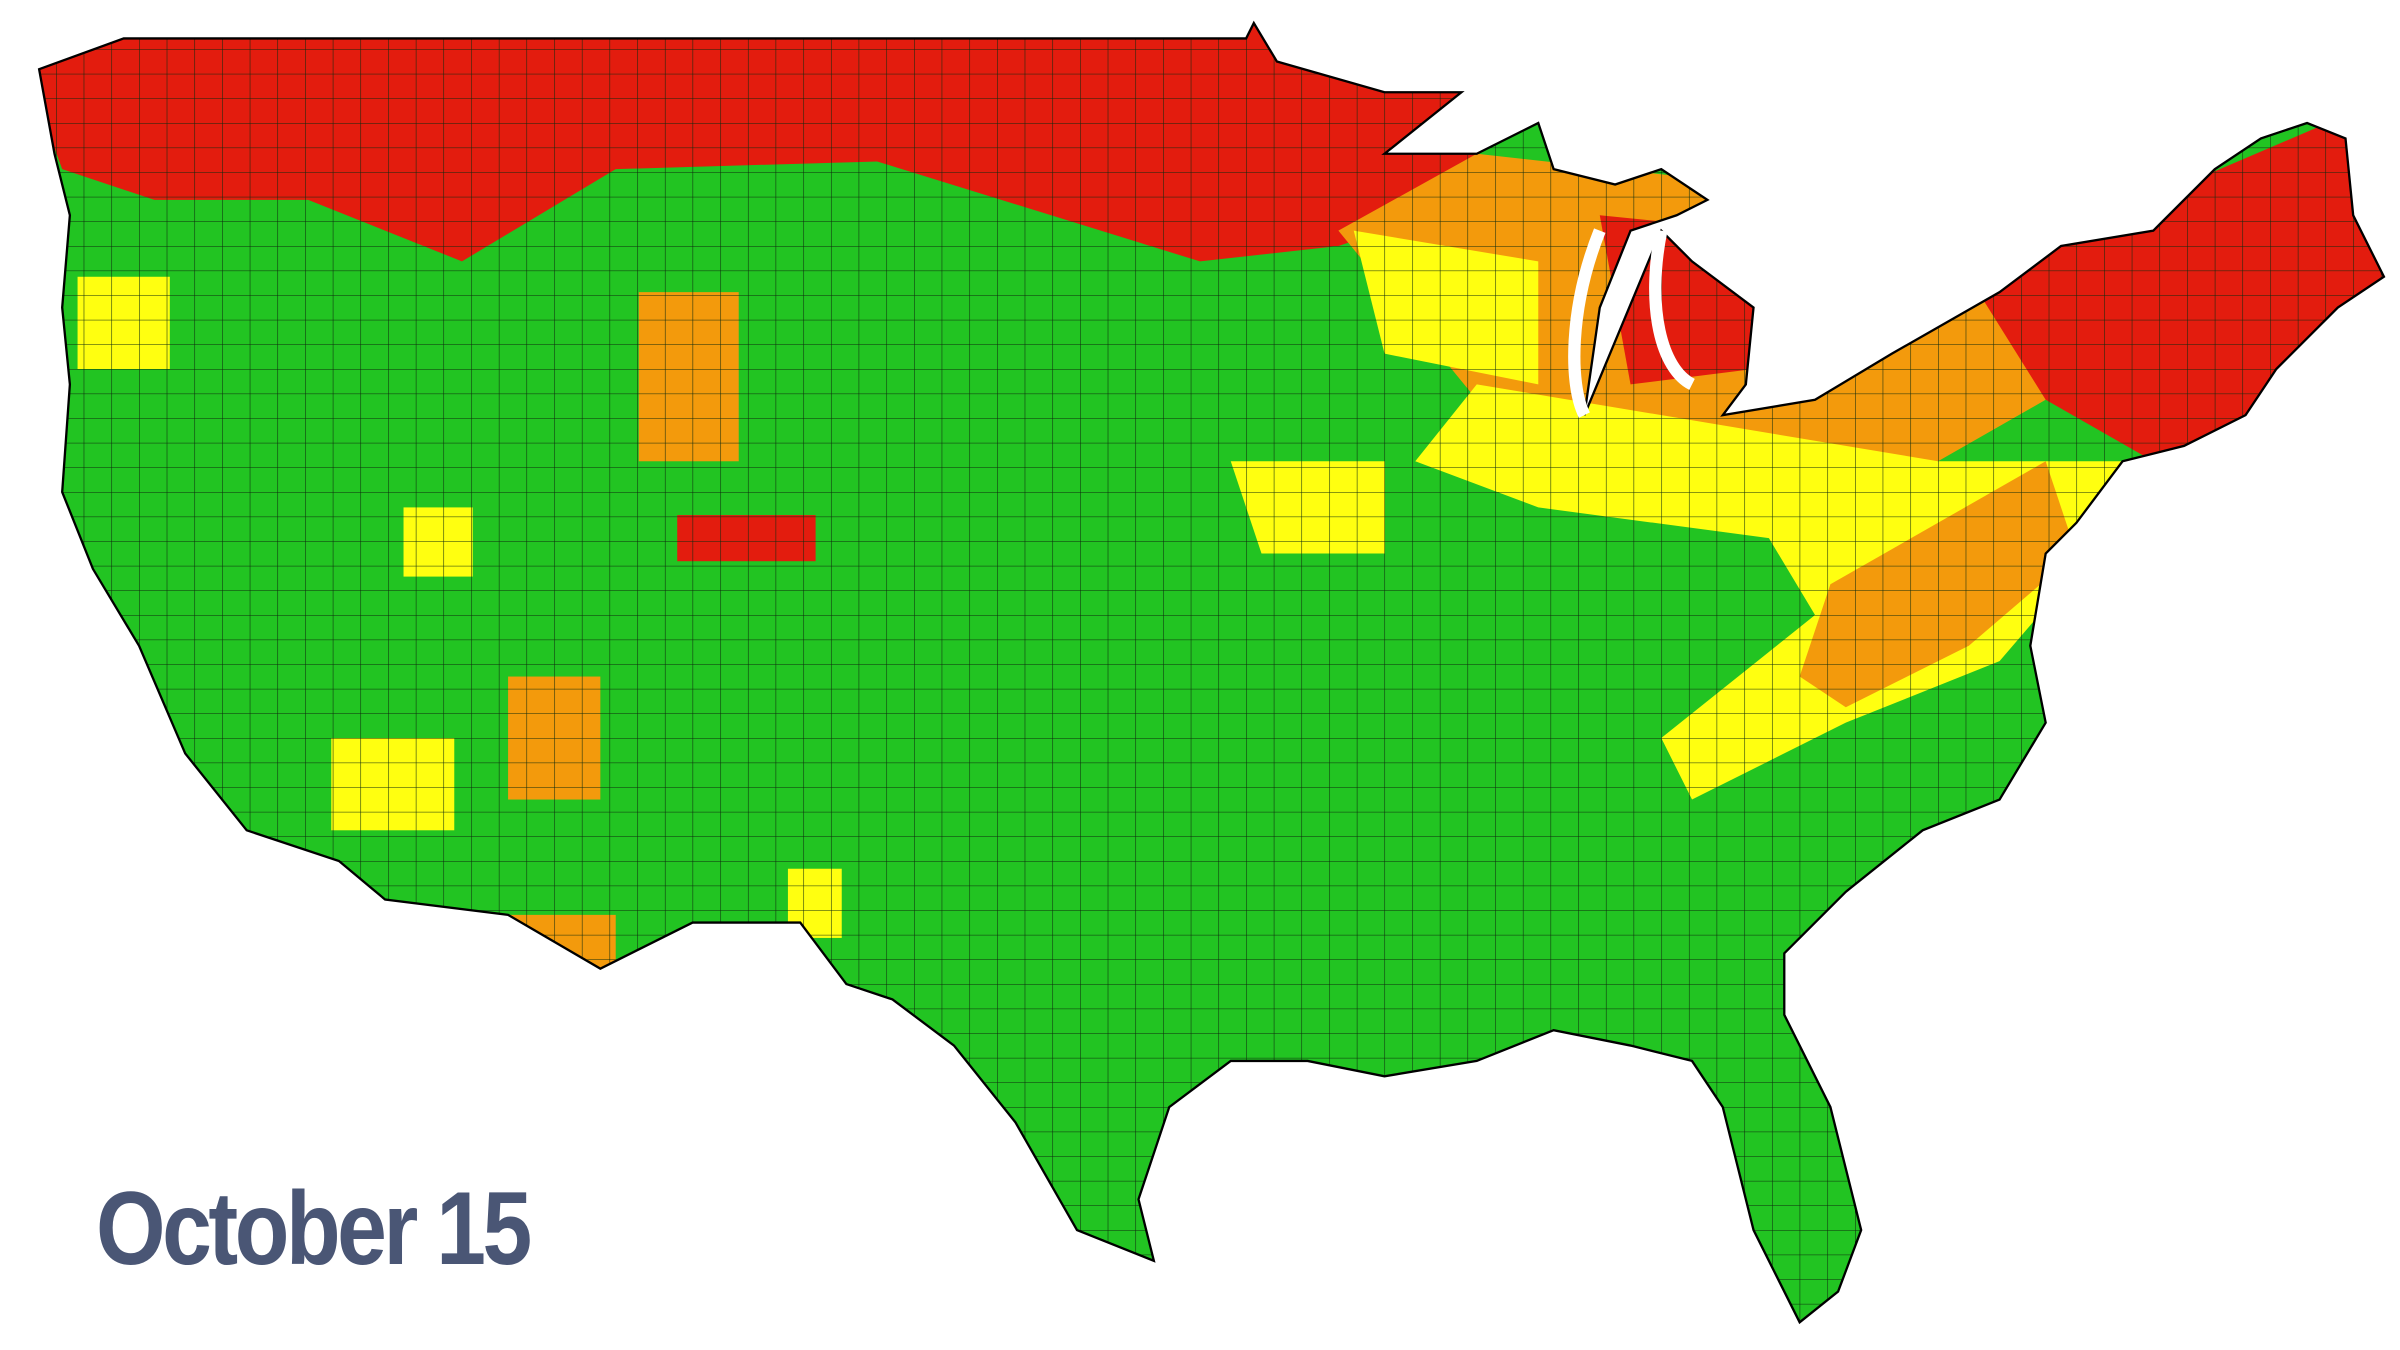  I want to click on lakes, so click(1632, 323).